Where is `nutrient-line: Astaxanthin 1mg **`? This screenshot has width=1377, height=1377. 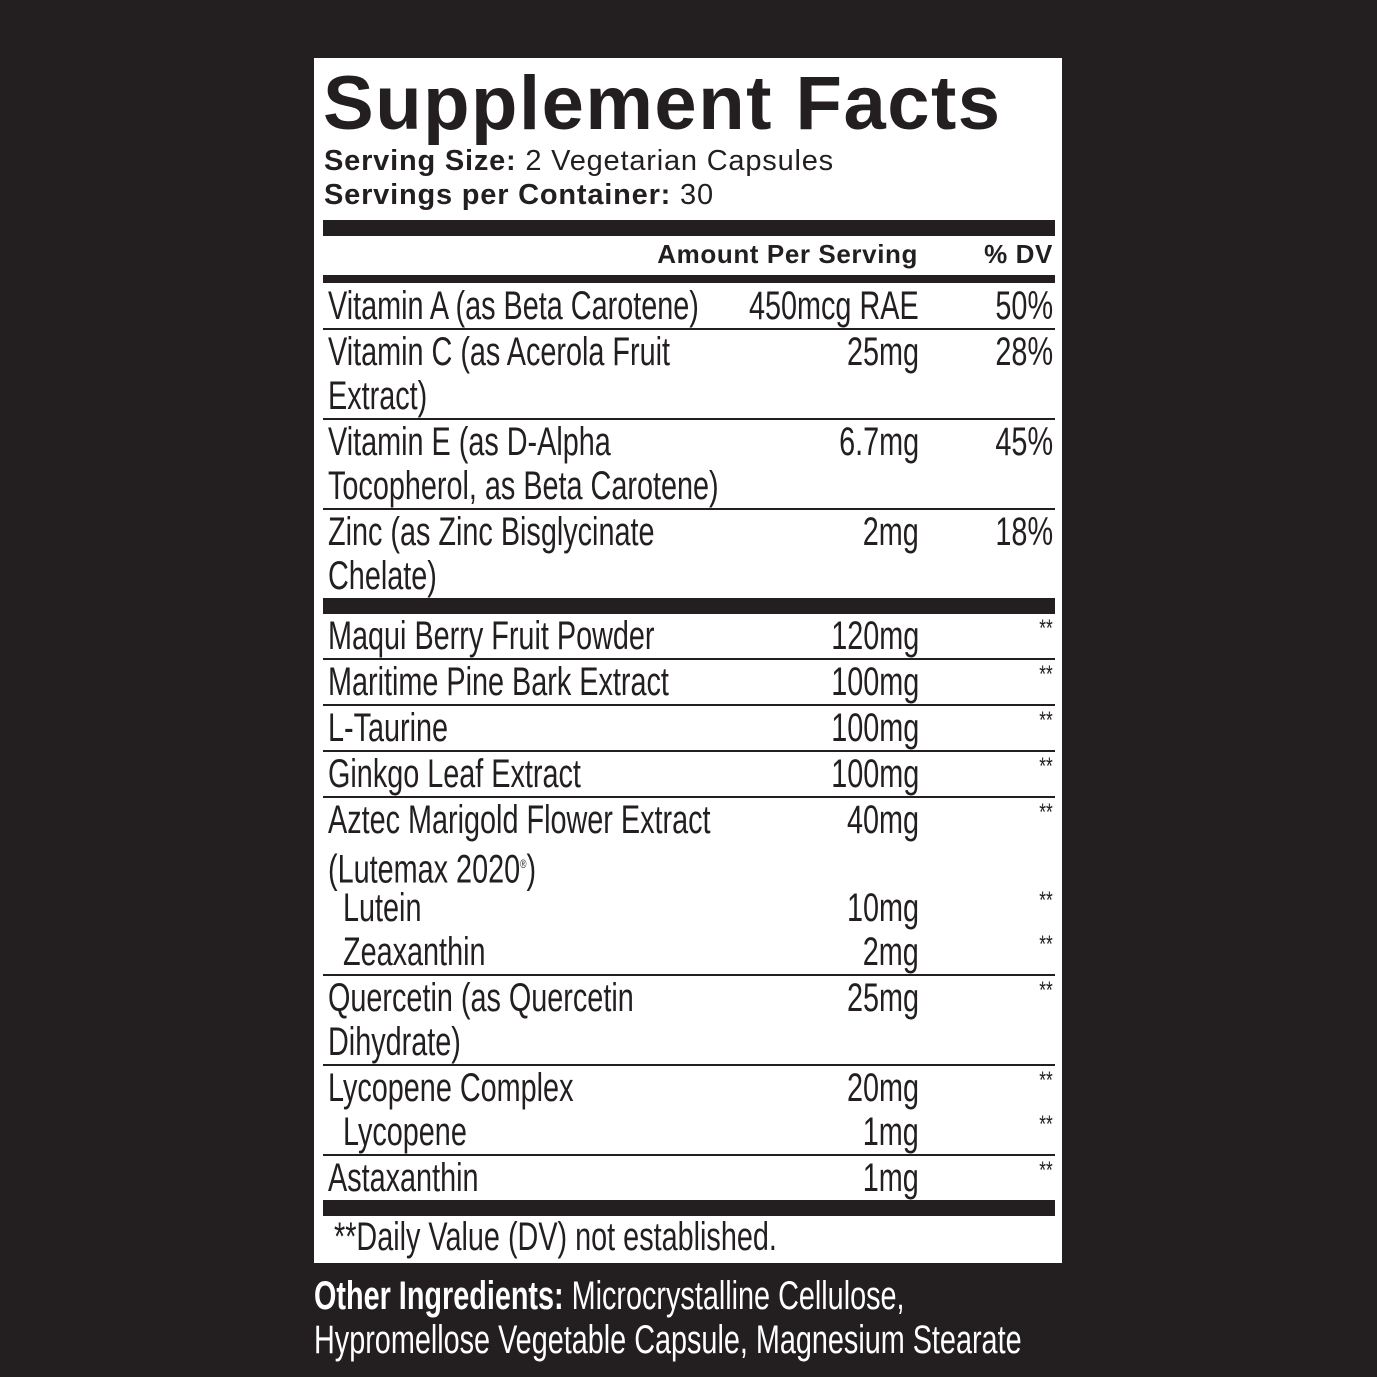
nutrient-line: Astaxanthin 1mg ** is located at coordinates (689, 1178).